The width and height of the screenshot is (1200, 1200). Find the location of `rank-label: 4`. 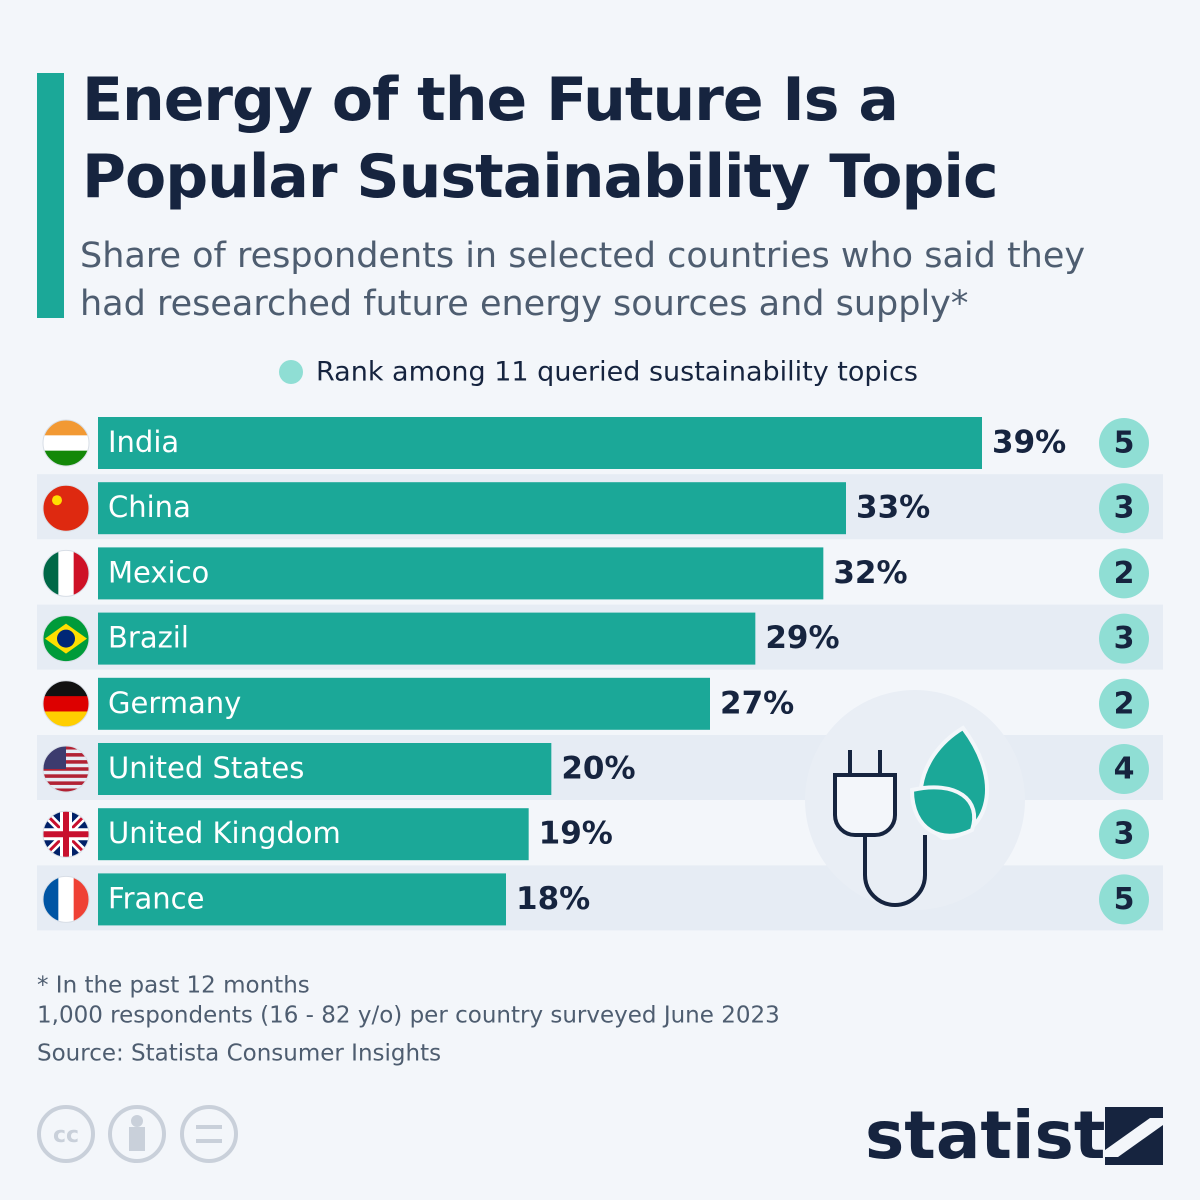

rank-label: 4 is located at coordinates (1124, 769).